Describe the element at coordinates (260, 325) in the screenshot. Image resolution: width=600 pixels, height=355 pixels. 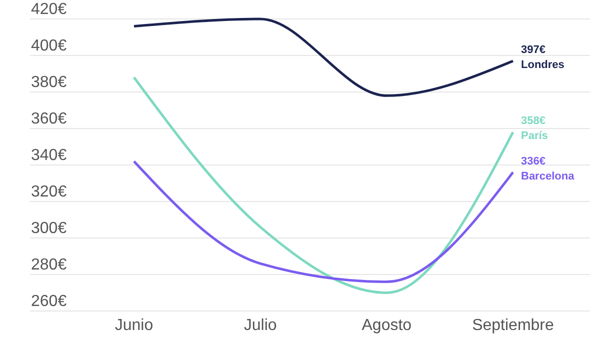
I see `x-tick-label: Julio` at that location.